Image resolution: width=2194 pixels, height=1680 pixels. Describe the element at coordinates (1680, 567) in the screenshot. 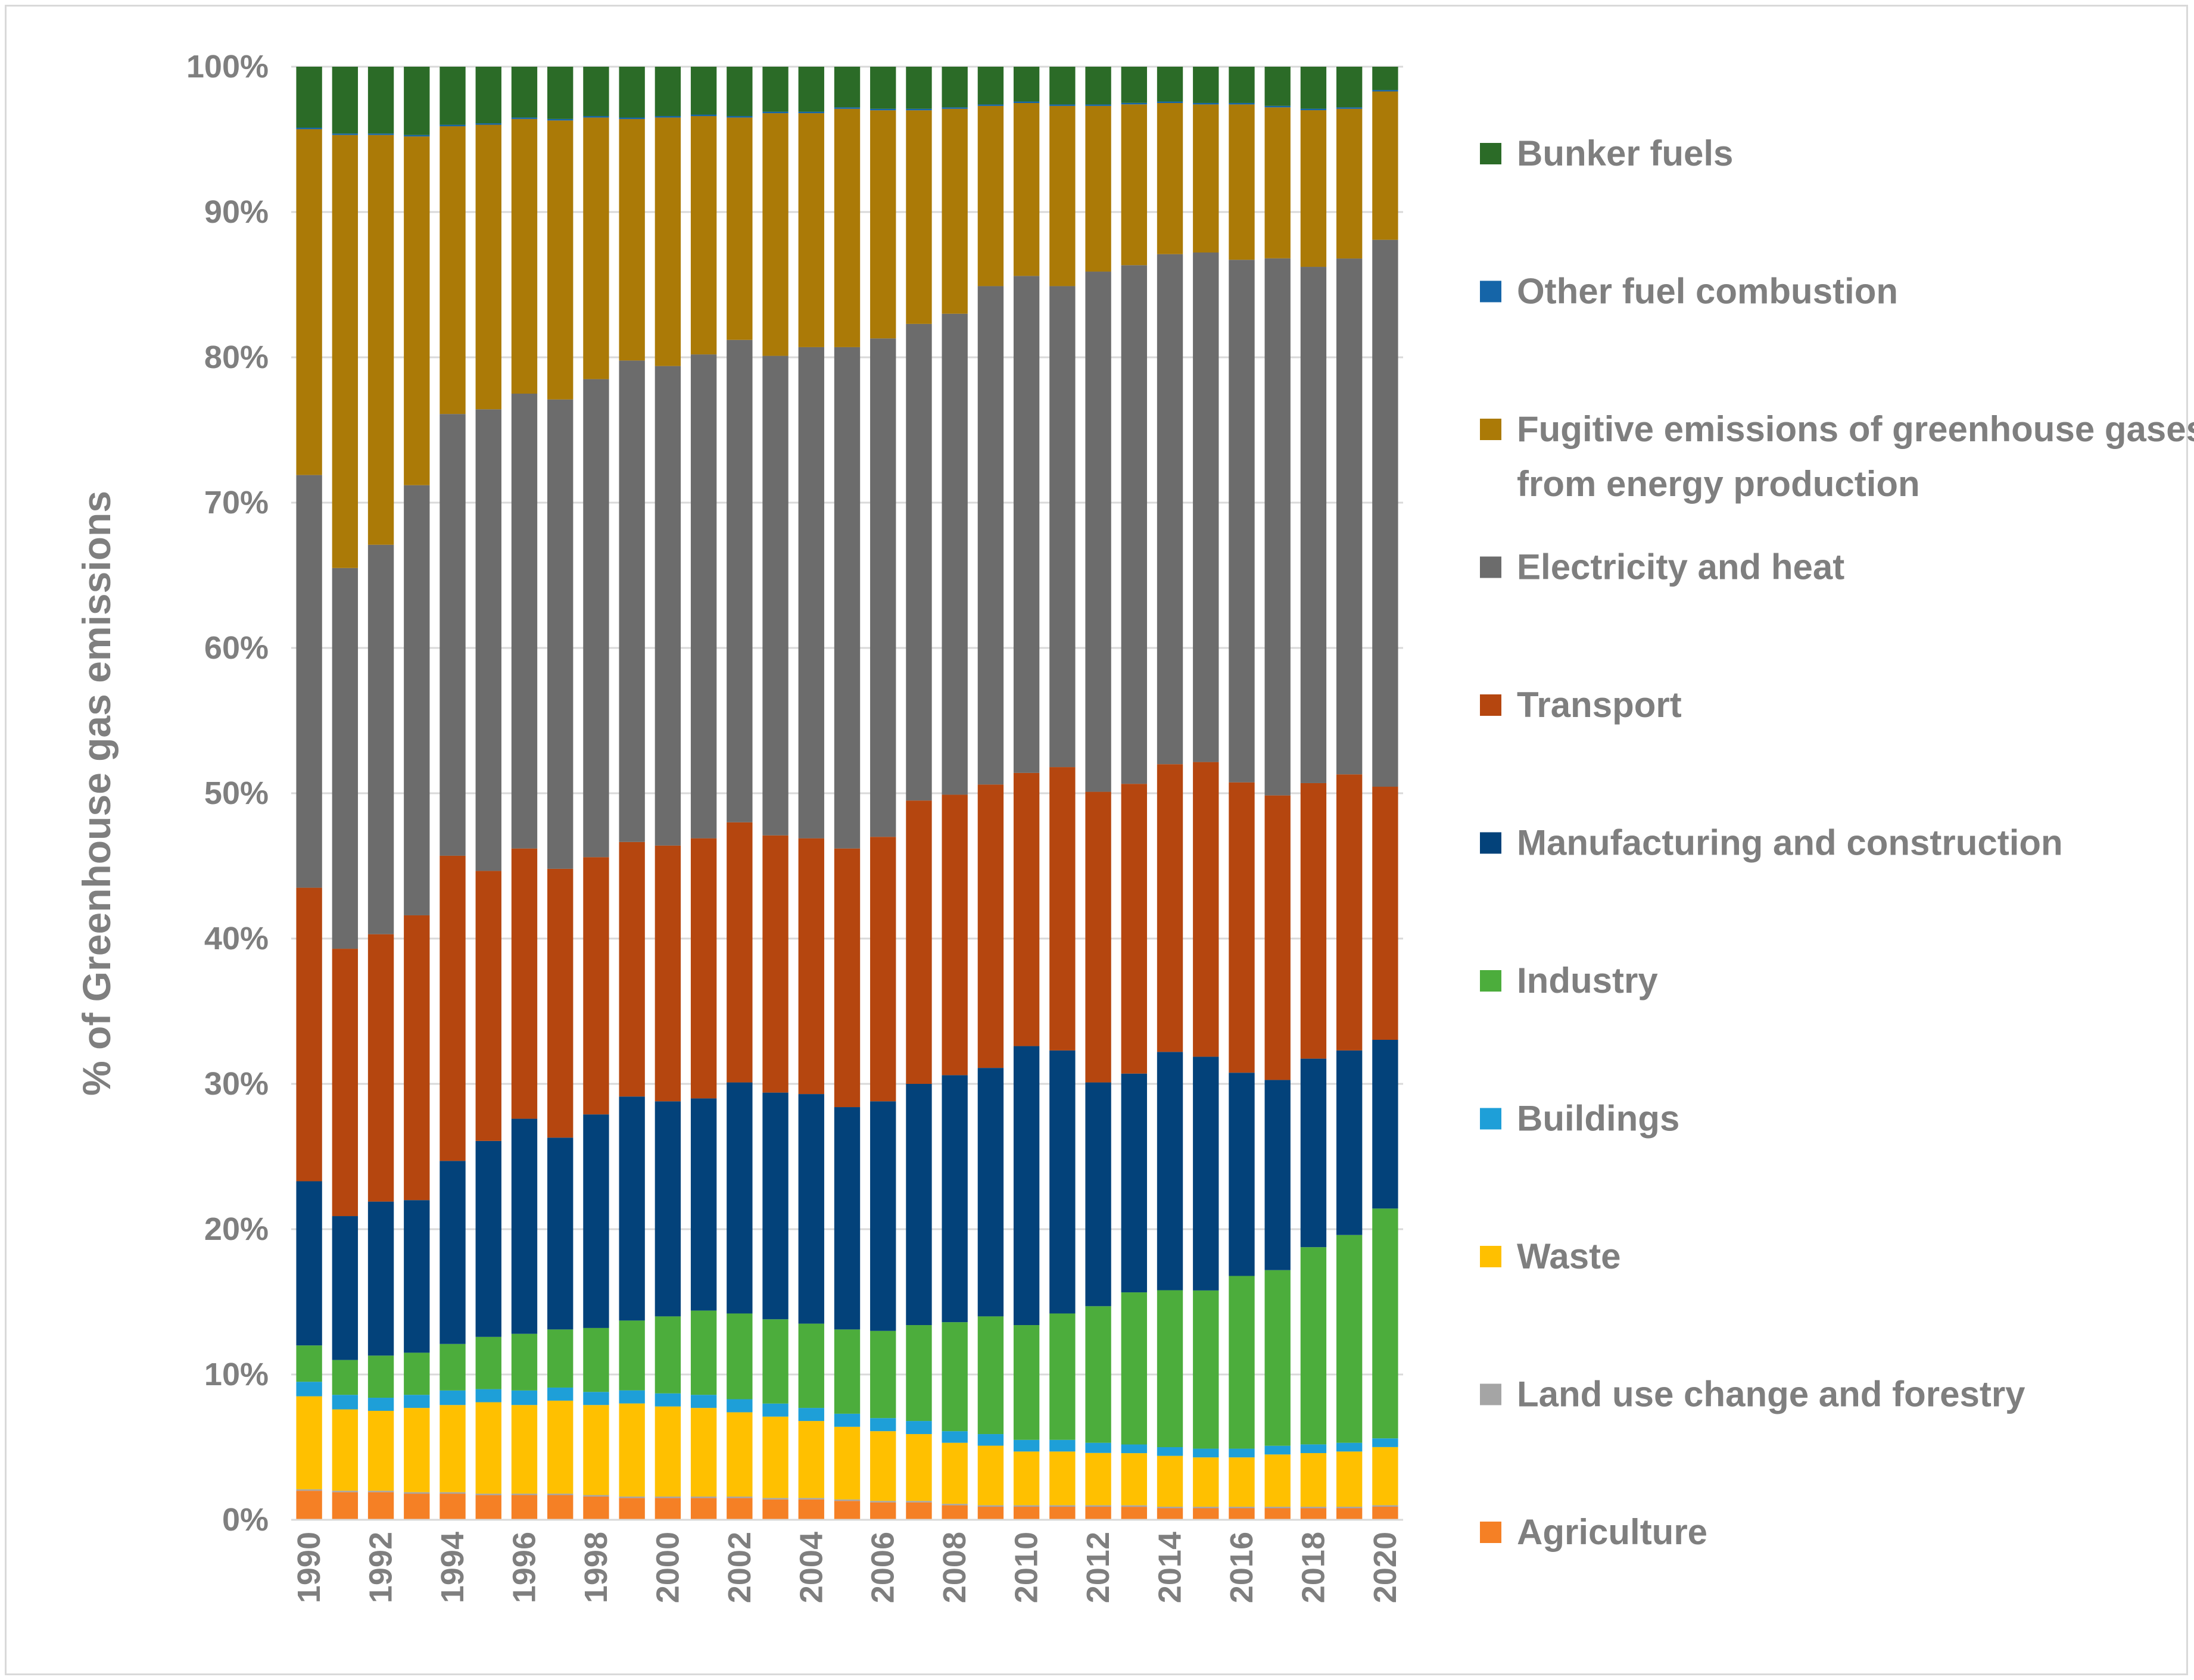

I see `legend-label: Electricity and heat` at that location.